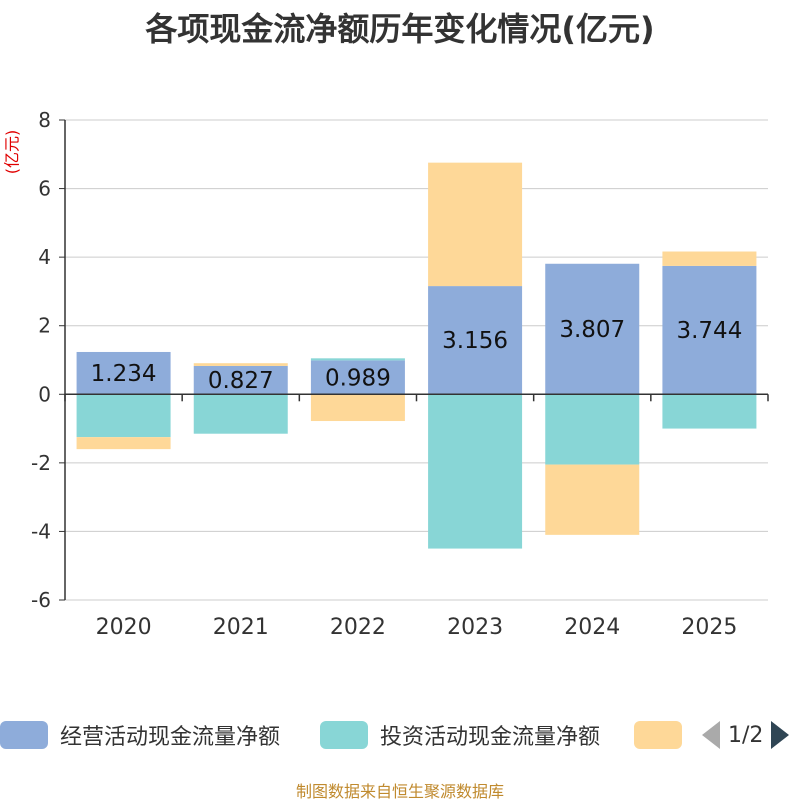 This screenshot has width=800, height=802. Describe the element at coordinates (123, 416) in the screenshot. I see `bar-investing-2020` at that location.